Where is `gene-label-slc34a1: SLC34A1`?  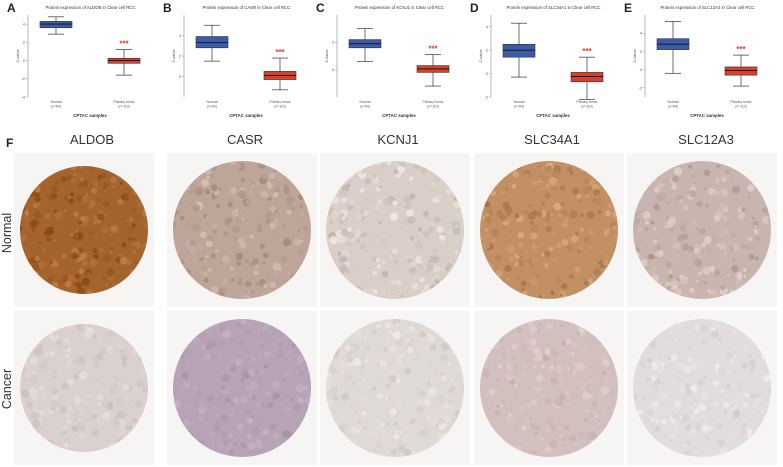
gene-label-slc34a1: SLC34A1 is located at coordinates (552, 139).